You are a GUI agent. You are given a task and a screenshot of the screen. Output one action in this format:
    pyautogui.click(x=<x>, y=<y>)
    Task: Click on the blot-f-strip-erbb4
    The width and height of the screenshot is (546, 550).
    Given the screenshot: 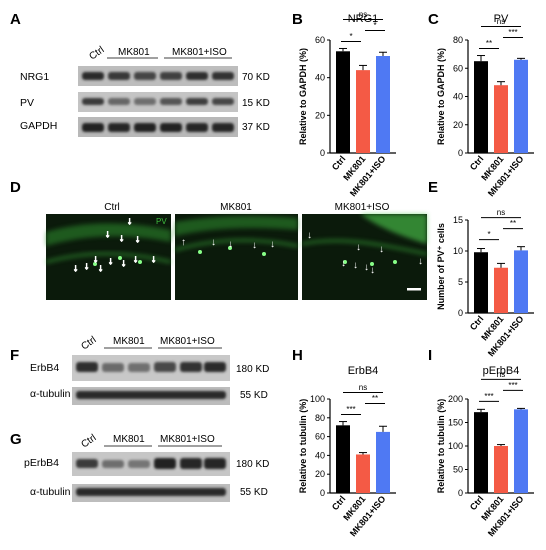 What is the action you would take?
    pyautogui.click(x=151, y=368)
    